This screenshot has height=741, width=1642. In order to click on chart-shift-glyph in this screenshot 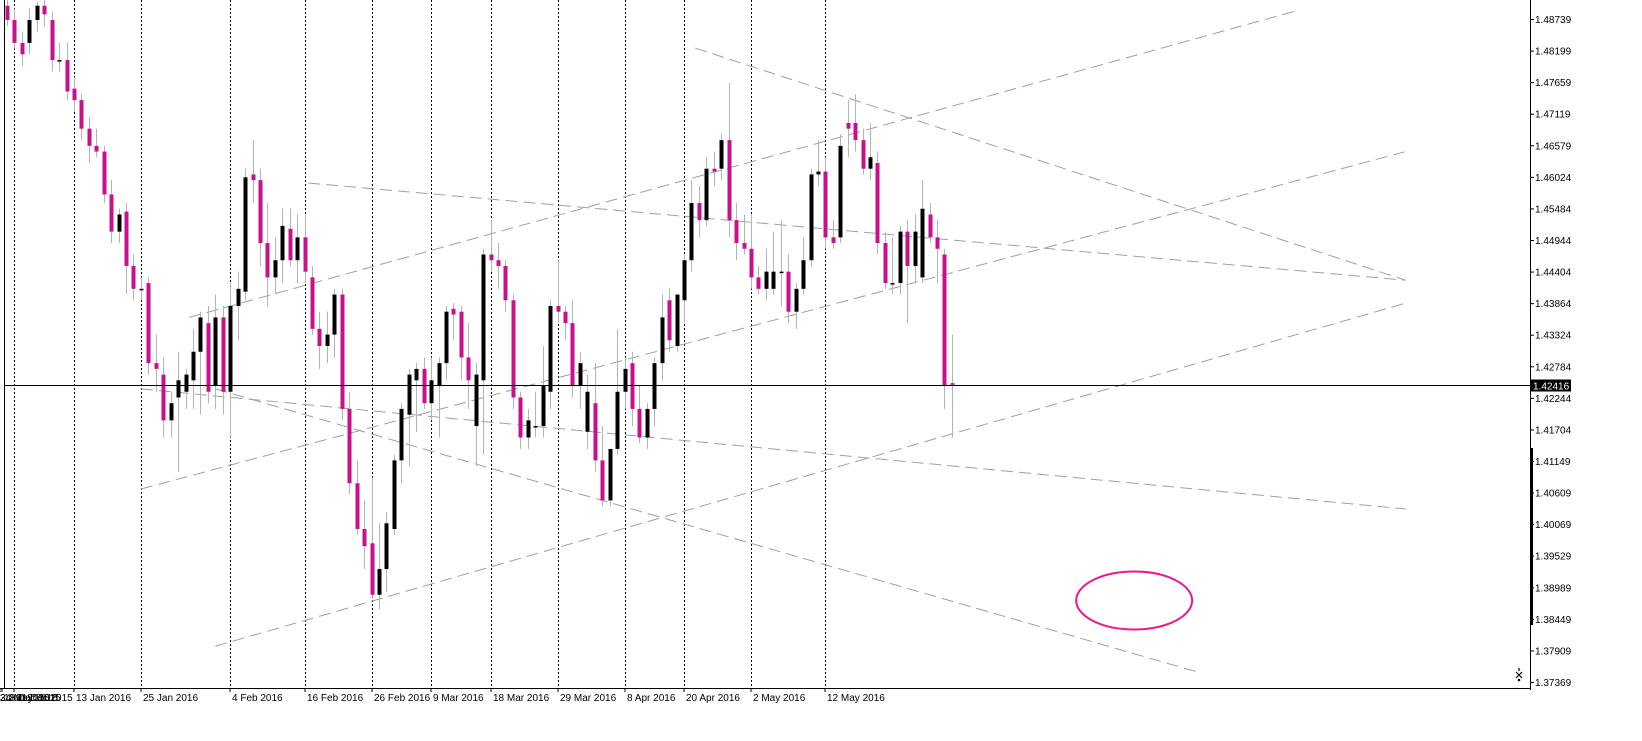, I will do `click(1519, 673)`.